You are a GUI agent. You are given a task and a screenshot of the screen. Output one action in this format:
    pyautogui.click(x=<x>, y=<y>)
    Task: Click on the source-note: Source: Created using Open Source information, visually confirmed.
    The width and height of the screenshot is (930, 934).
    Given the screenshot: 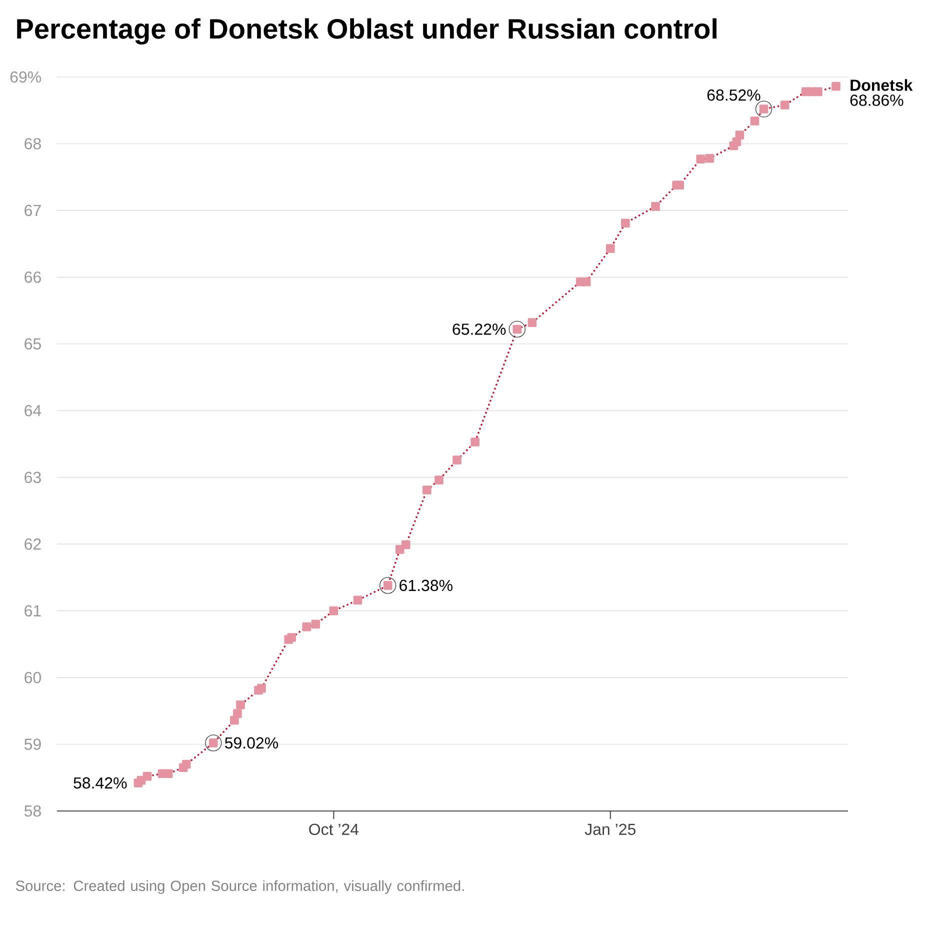 What is the action you would take?
    pyautogui.click(x=240, y=887)
    